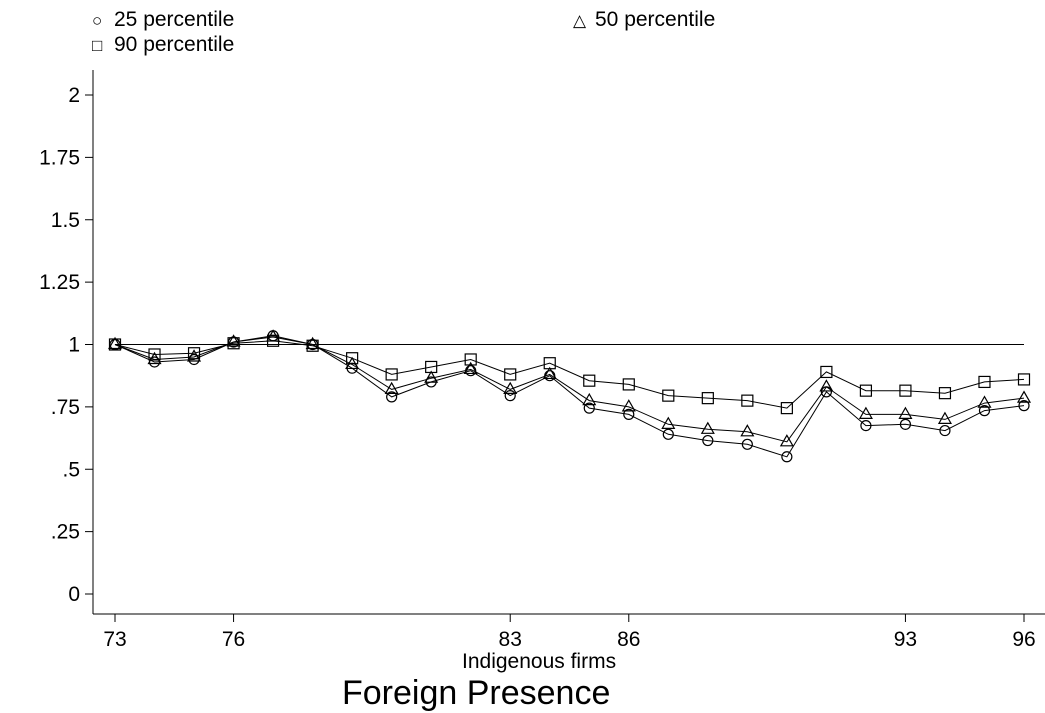  I want to click on y-tick-label: 1.75, so click(59, 157).